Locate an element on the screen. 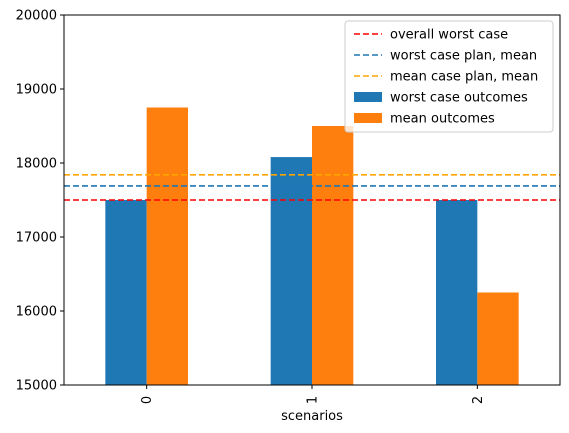  legend-box is located at coordinates (449, 76).